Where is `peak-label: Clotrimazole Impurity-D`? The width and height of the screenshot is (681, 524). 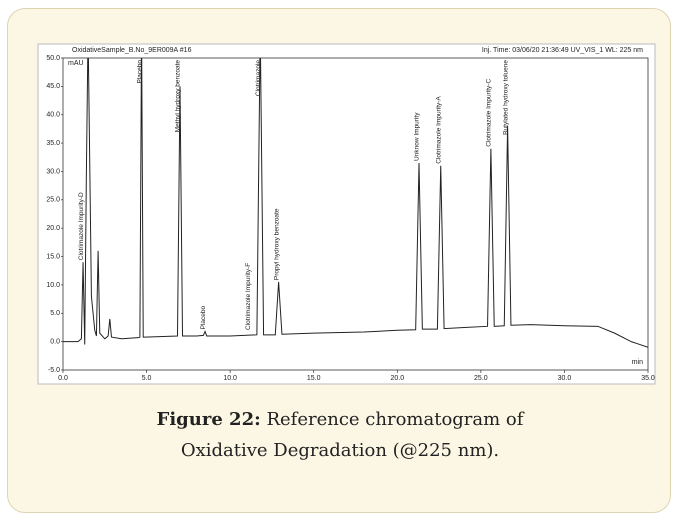
peak-label: Clotrimazole Impurity-D is located at coordinates (81, 226).